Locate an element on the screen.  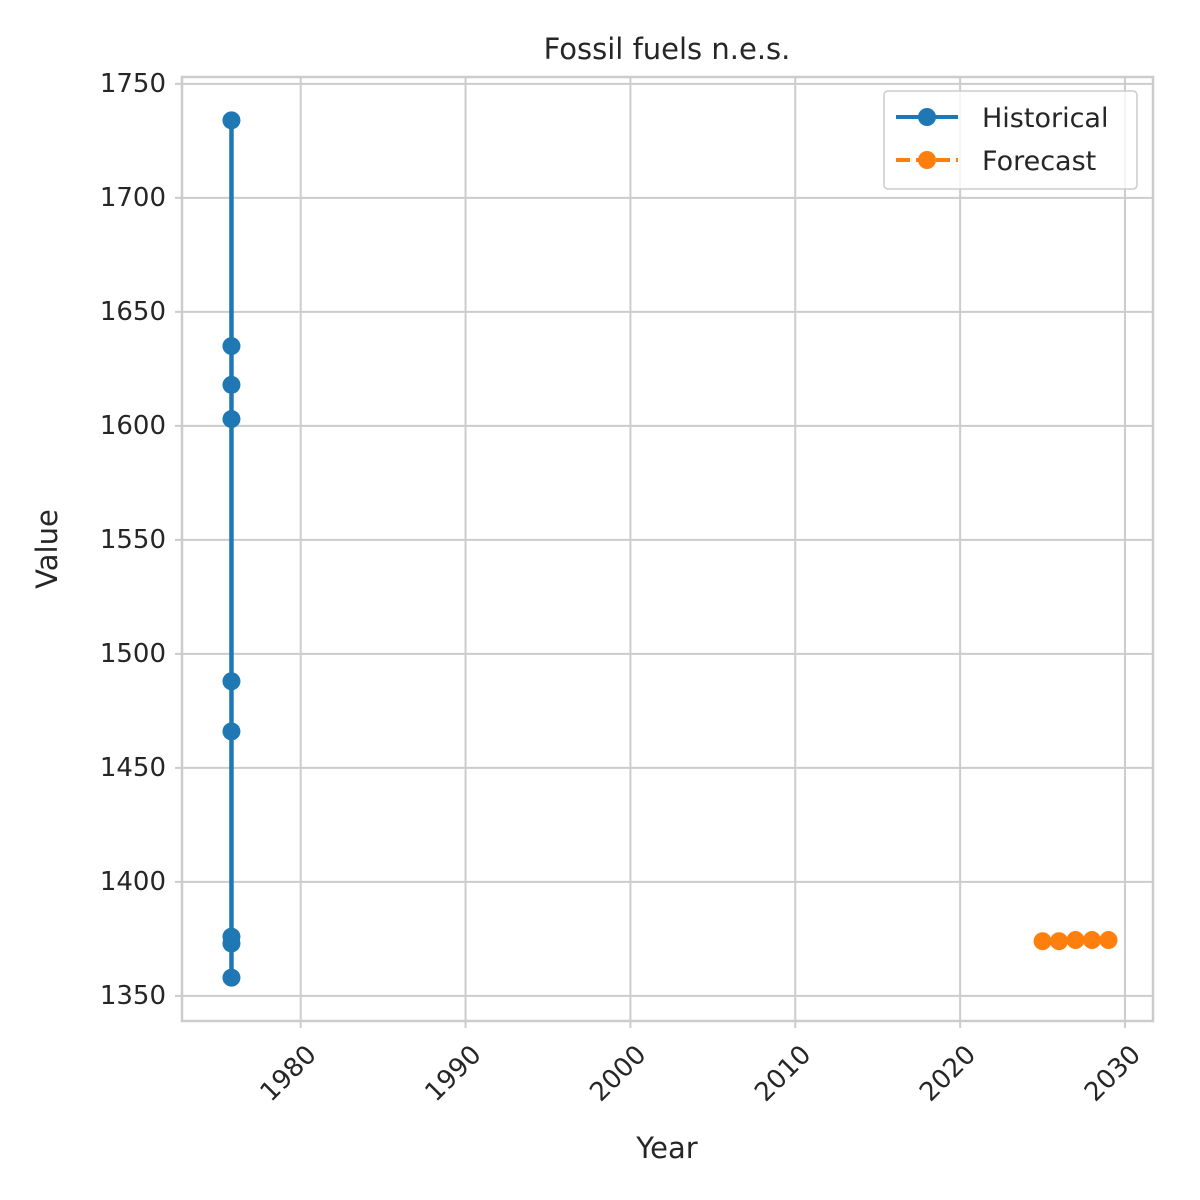
y-tick-label: 1550 is located at coordinates (133, 540).